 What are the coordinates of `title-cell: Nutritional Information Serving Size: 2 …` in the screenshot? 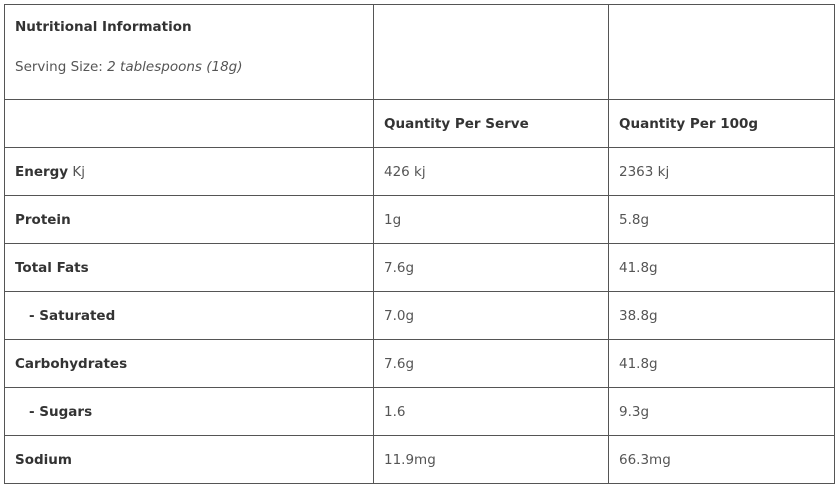 It's located at (189, 52).